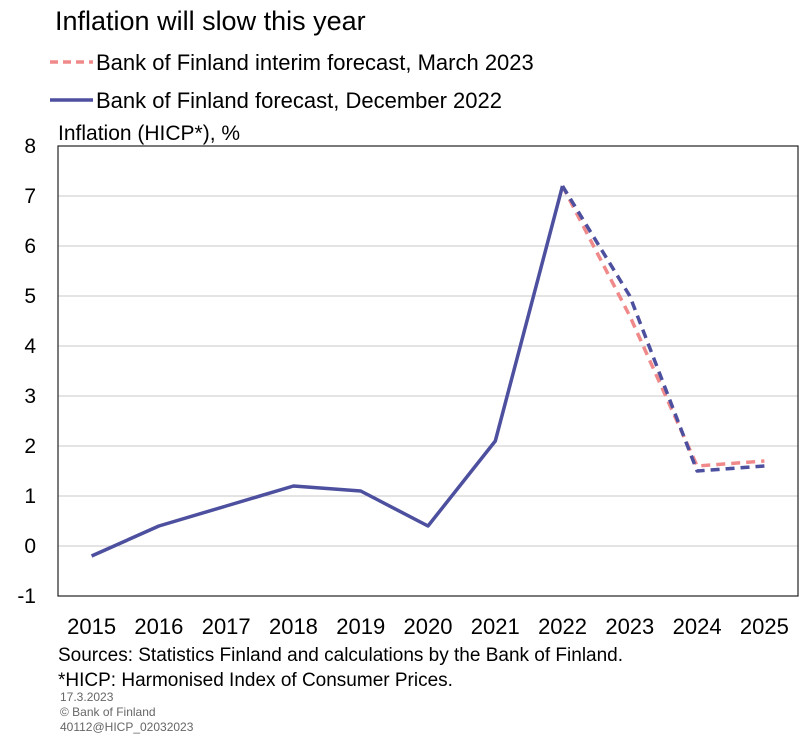  Describe the element at coordinates (158, 626) in the screenshot. I see `x-tick-label: 2016` at that location.